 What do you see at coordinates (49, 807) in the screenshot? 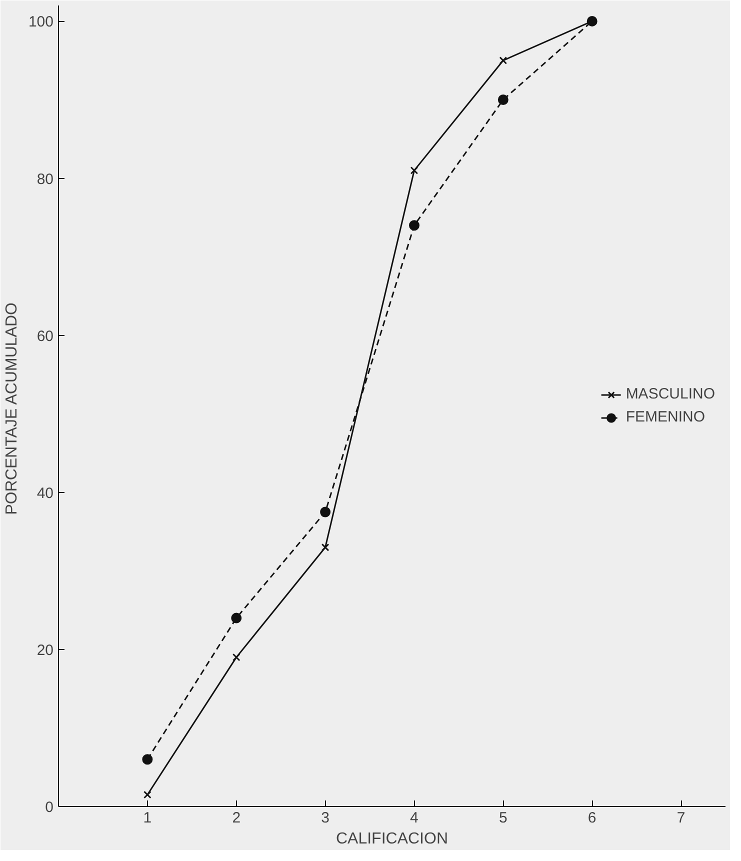
I see `y-tick-label: 0` at bounding box center [49, 807].